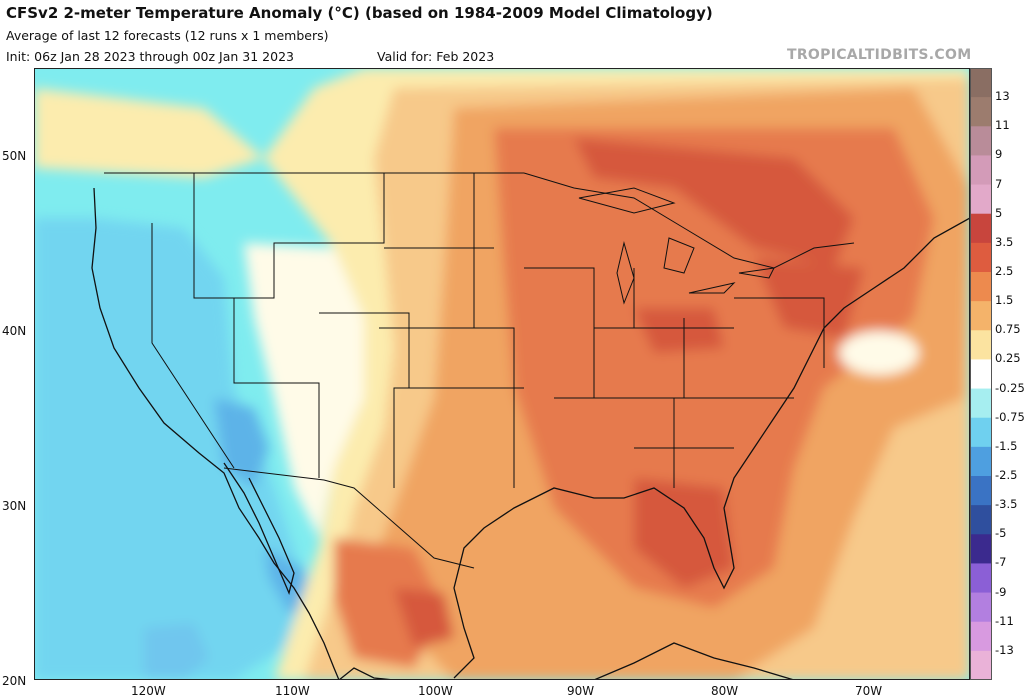 The image size is (1024, 700). Describe the element at coordinates (1008, 358) in the screenshot. I see `colorbar-label: 0.25` at that location.